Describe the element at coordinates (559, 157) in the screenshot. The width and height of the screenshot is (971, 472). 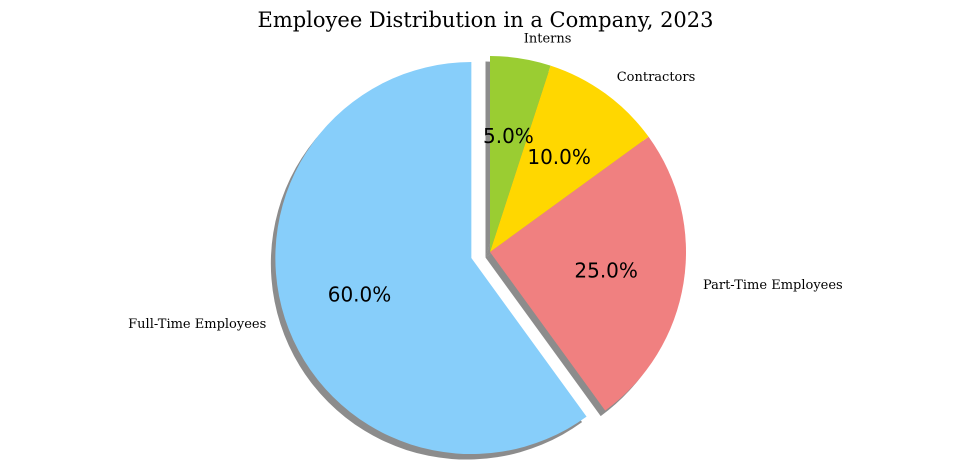
I see `pct-label-contractors: 10.0%` at that location.